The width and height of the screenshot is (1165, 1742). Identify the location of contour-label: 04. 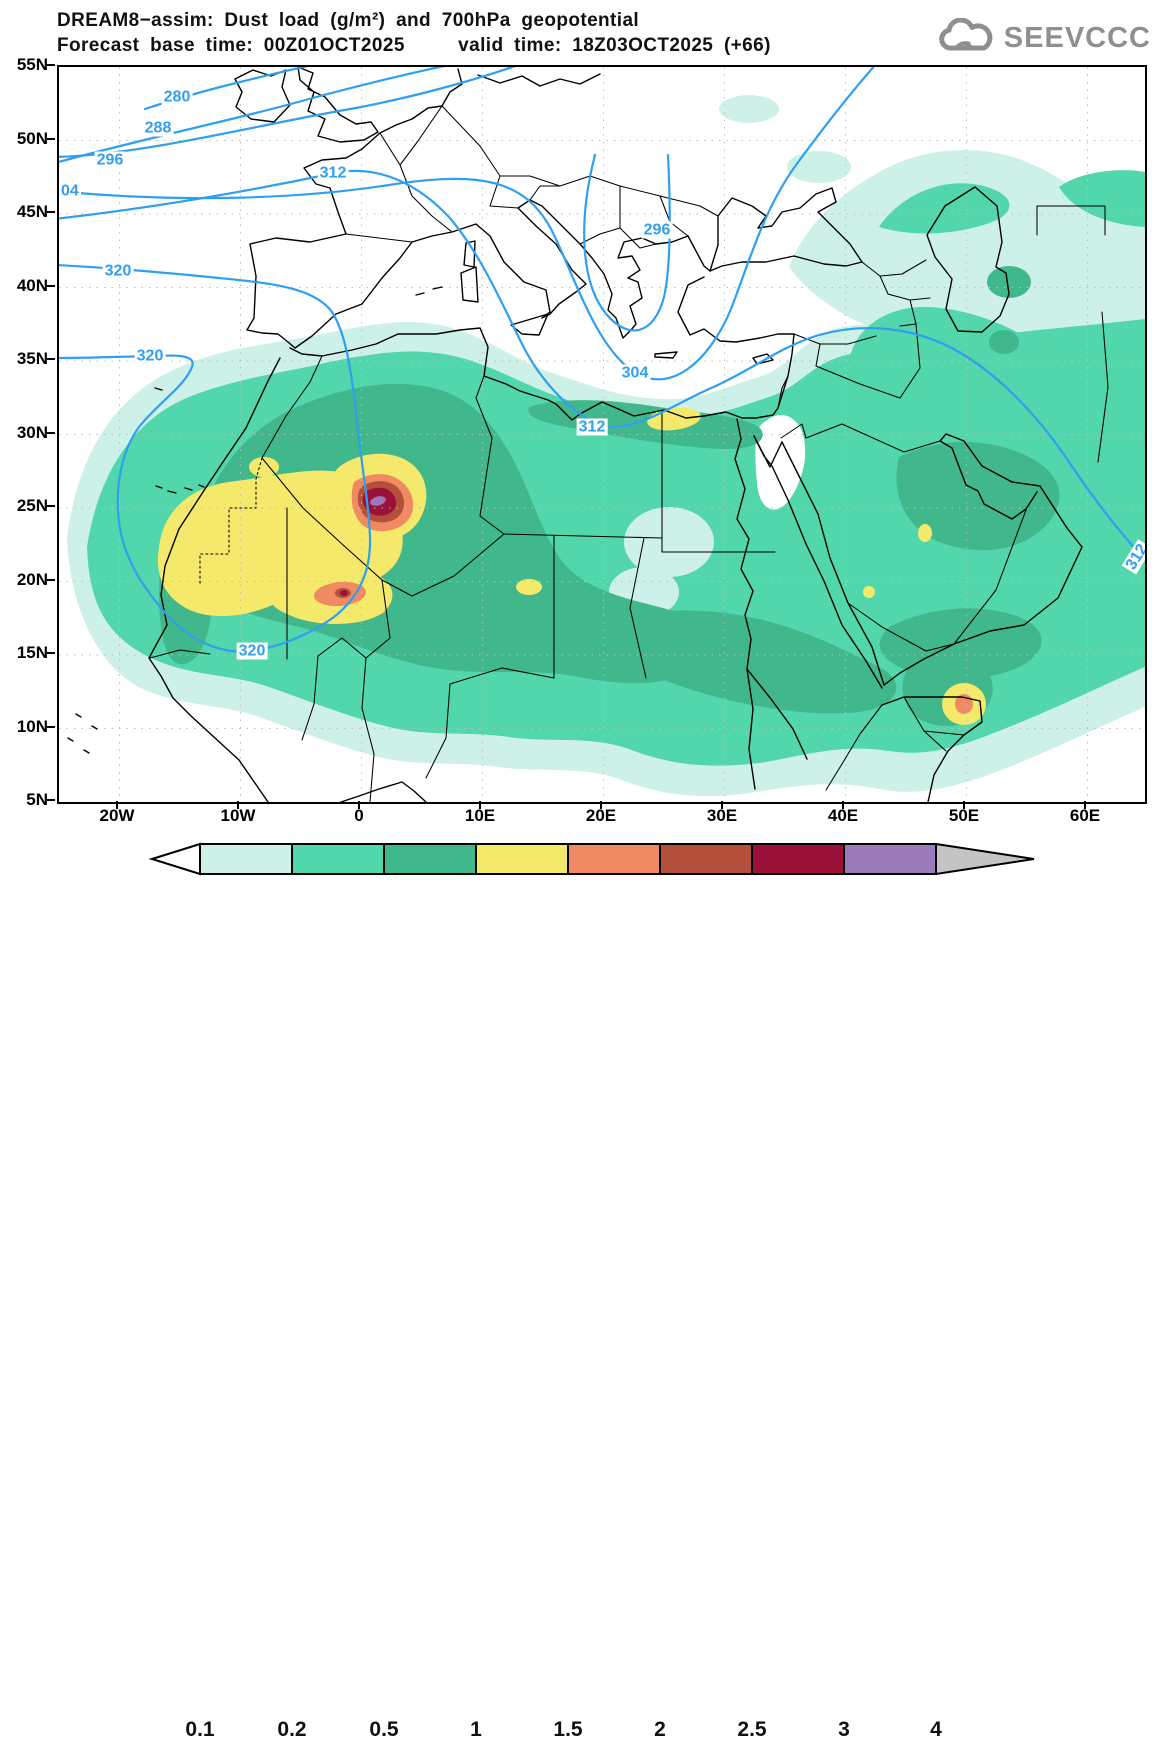
(70, 191).